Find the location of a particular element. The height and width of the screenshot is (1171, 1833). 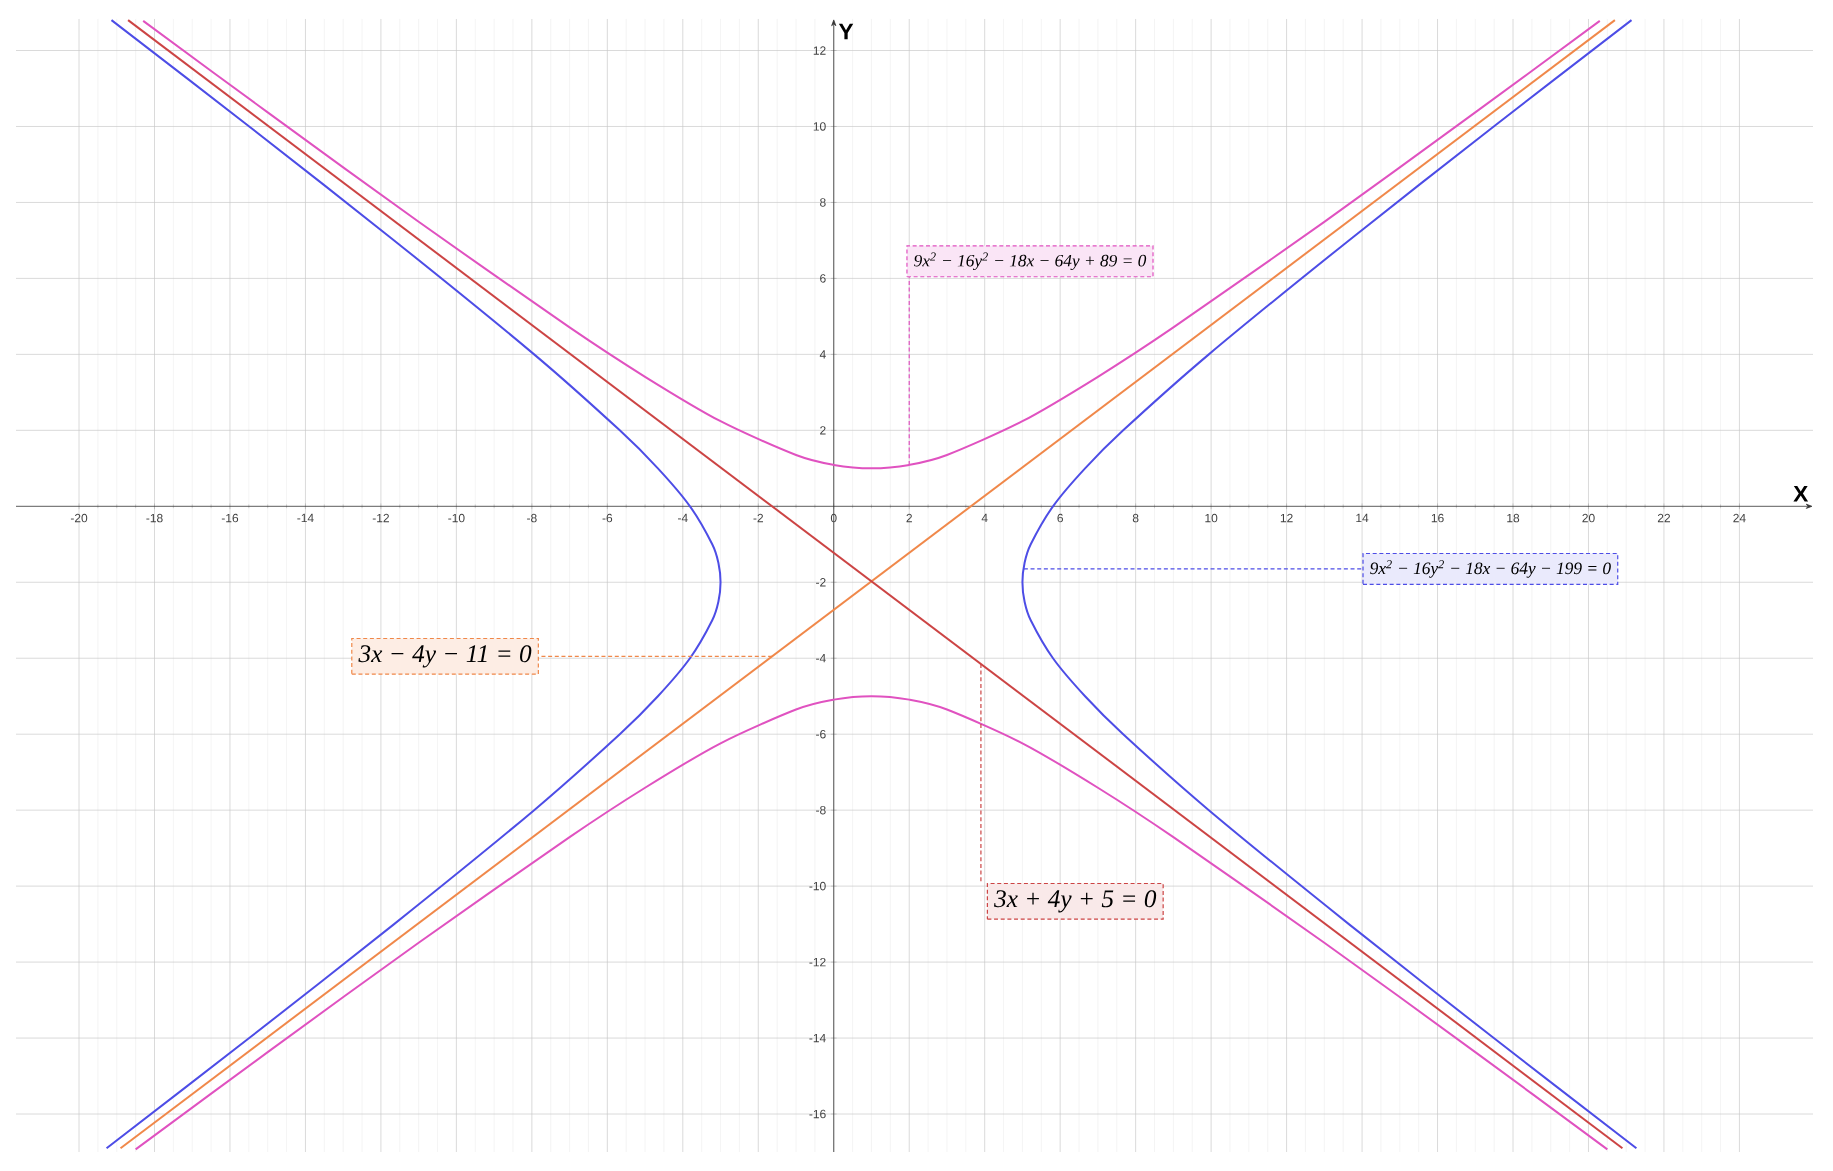

x-tick-label: 8 is located at coordinates (1135, 518).